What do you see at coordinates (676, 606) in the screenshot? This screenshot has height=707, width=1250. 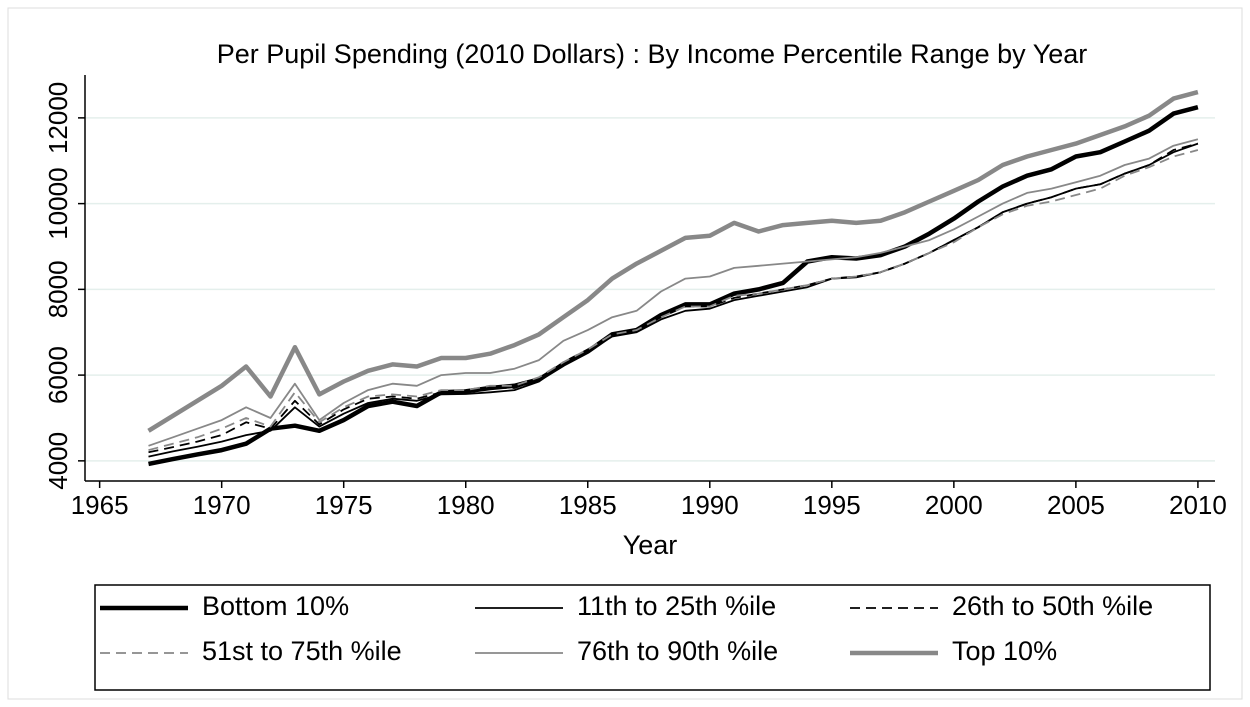 I see `legend-label: 11th to 25th %ile` at bounding box center [676, 606].